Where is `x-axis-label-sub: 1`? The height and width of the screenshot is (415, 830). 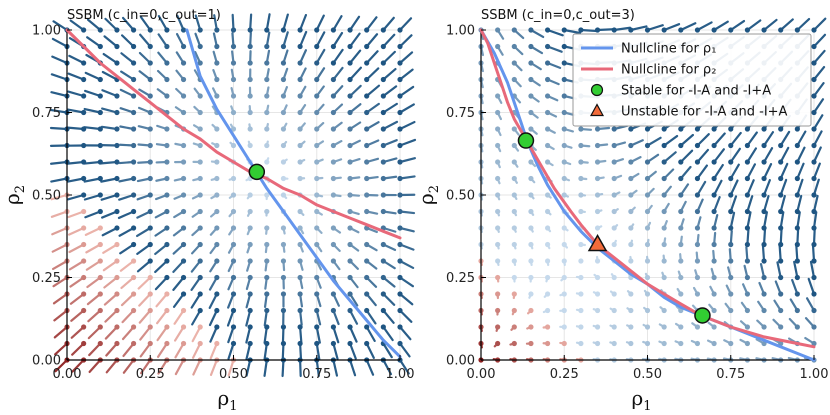 x-axis-label-sub: 1 is located at coordinates (647, 406).